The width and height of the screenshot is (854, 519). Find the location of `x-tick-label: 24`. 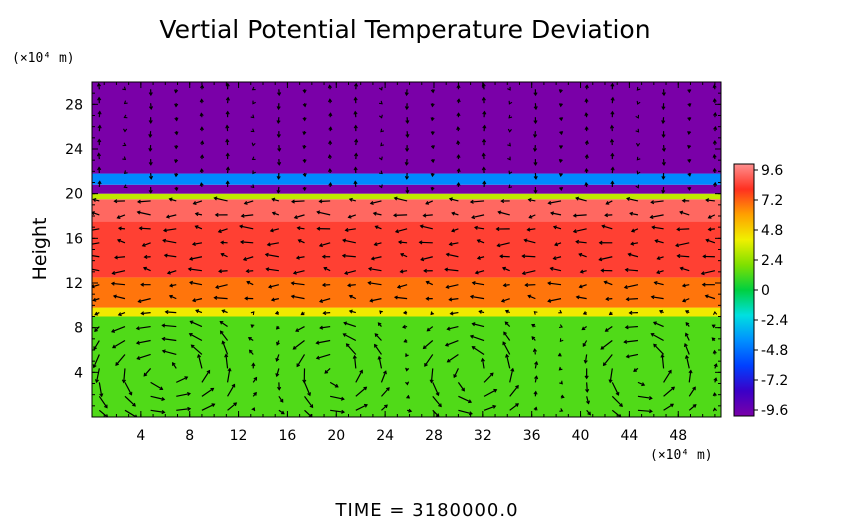

x-tick-label: 24 is located at coordinates (385, 436).